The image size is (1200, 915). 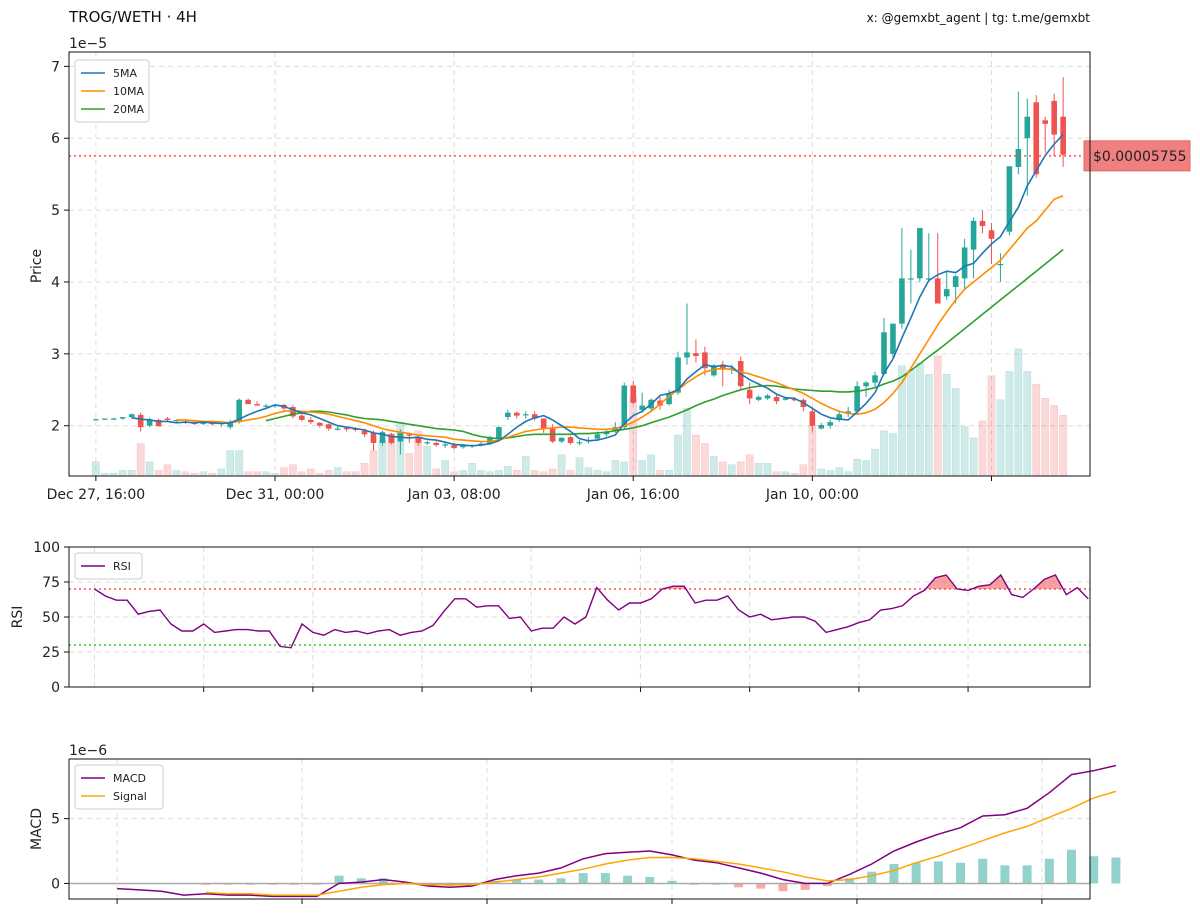 I want to click on macd-y-axis-label: MACD, so click(x=37, y=829).